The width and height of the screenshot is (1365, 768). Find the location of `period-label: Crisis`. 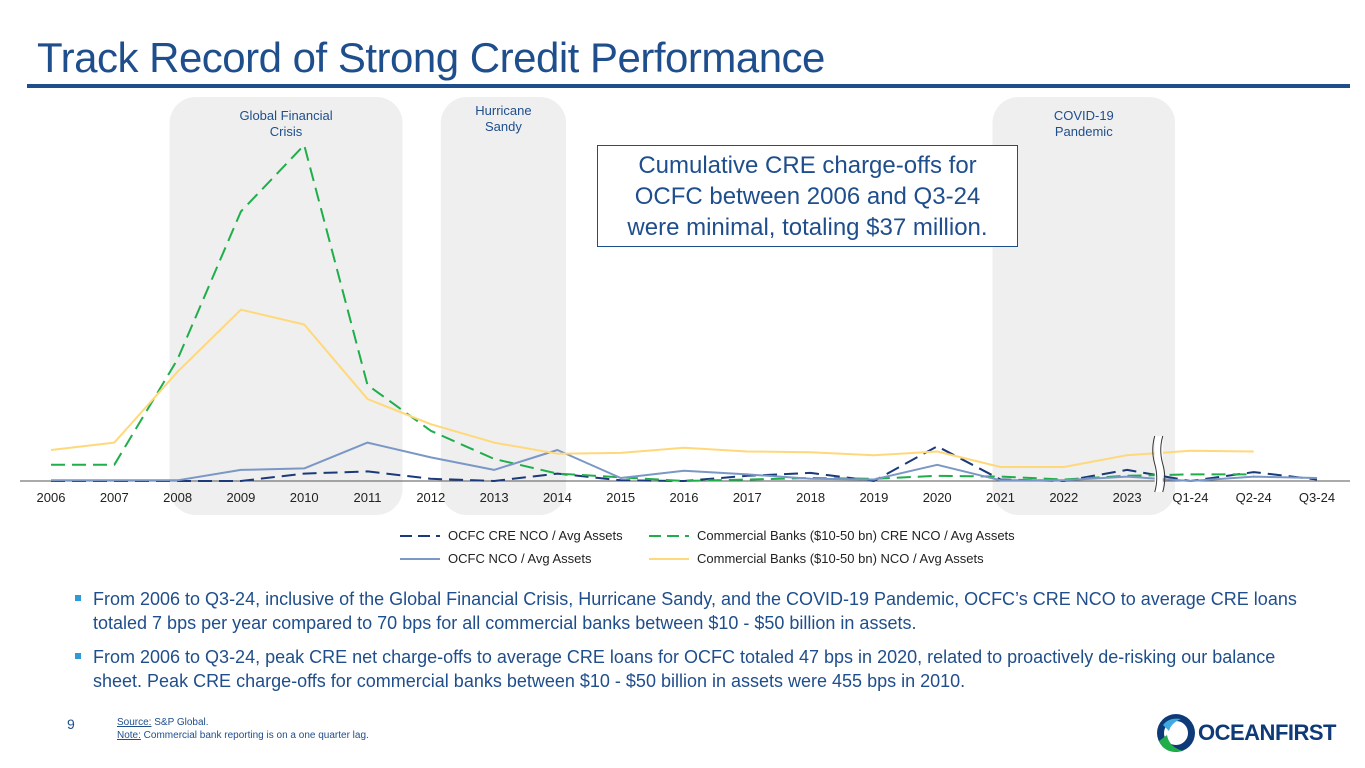

period-label: Crisis is located at coordinates (286, 131).